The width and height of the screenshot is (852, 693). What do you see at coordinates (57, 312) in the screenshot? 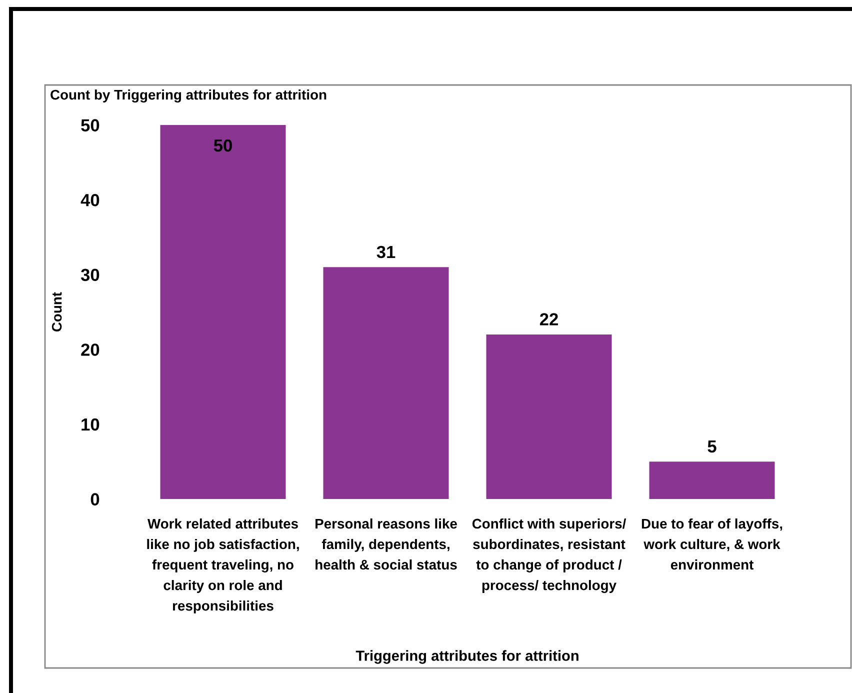
I see `y-axis-title: Count` at bounding box center [57, 312].